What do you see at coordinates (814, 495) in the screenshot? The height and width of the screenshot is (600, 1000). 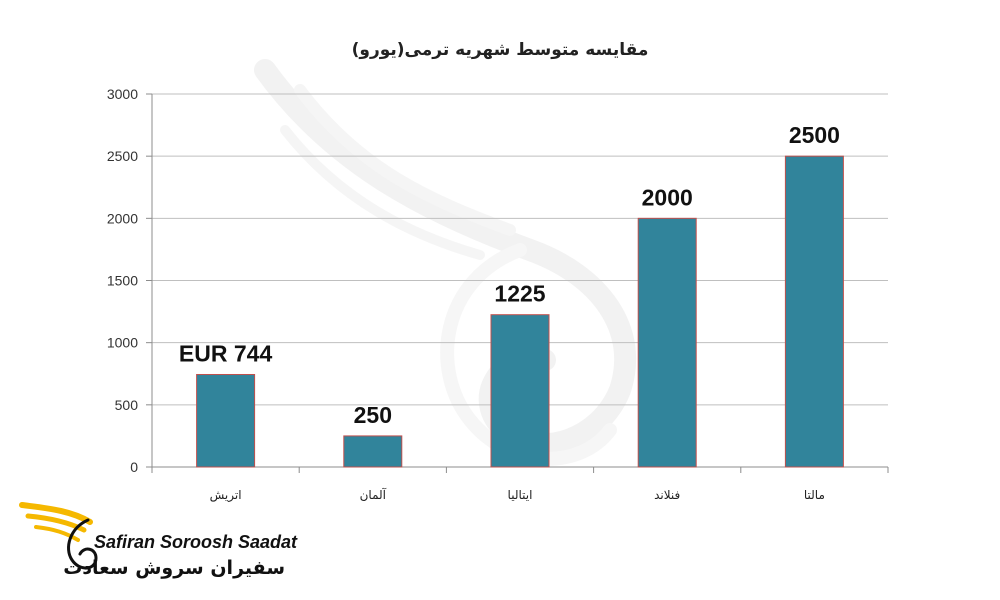 I see `x-tick-label: مالتا` at bounding box center [814, 495].